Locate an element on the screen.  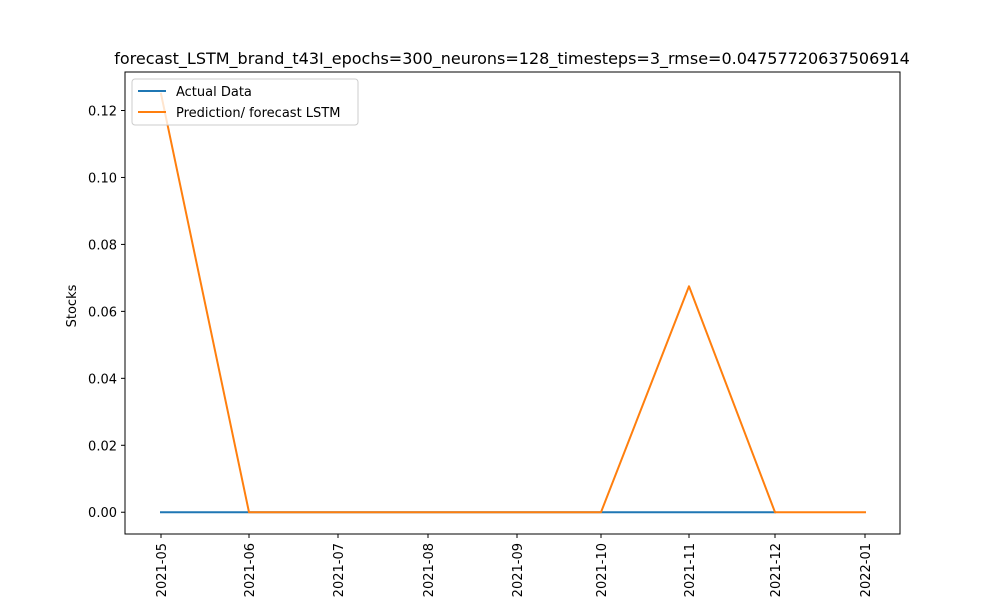
legend: Actual Data Prediction/ forecast LSTM is located at coordinates (245, 102).